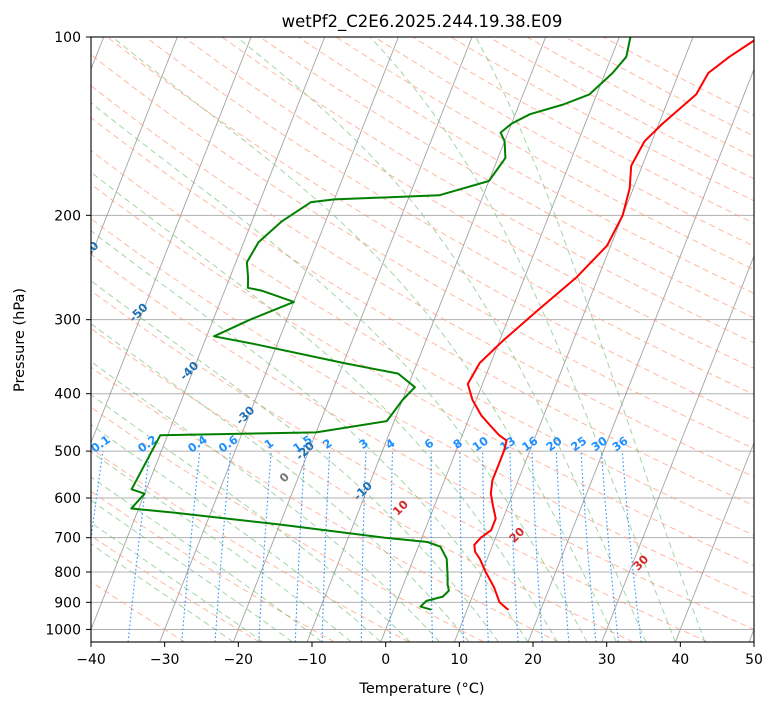 This screenshot has width=775, height=708. What do you see at coordinates (91, 660) in the screenshot?
I see `x-tick-label: −40` at bounding box center [91, 660].